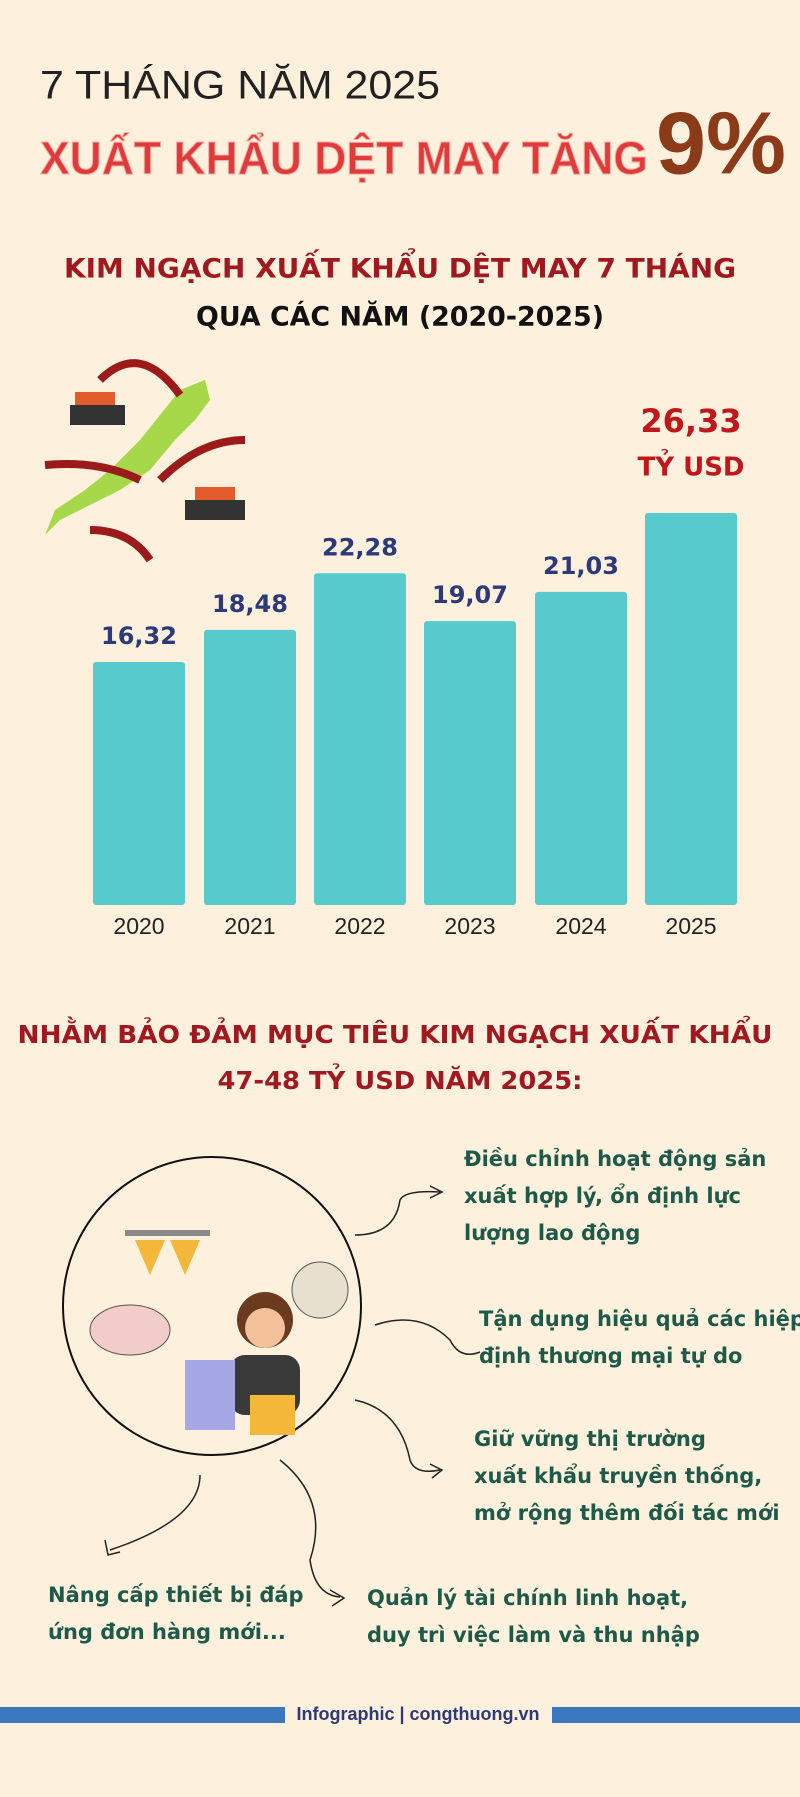 This screenshot has height=1797, width=800. What do you see at coordinates (344, 158) in the screenshot?
I see `title-line2: XUẤT KHẨU DỆT MAY TĂNG` at bounding box center [344, 158].